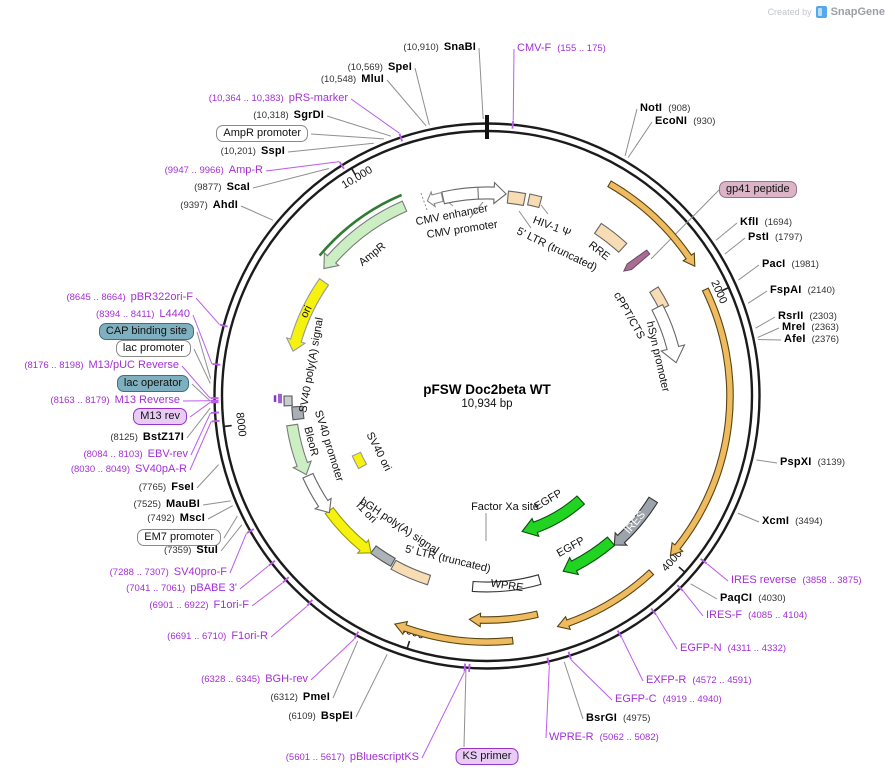 This screenshot has width=895, height=777. What do you see at coordinates (288, 115) in the screenshot?
I see `callout-SgrDI: (10,318) SgrDI` at bounding box center [288, 115].